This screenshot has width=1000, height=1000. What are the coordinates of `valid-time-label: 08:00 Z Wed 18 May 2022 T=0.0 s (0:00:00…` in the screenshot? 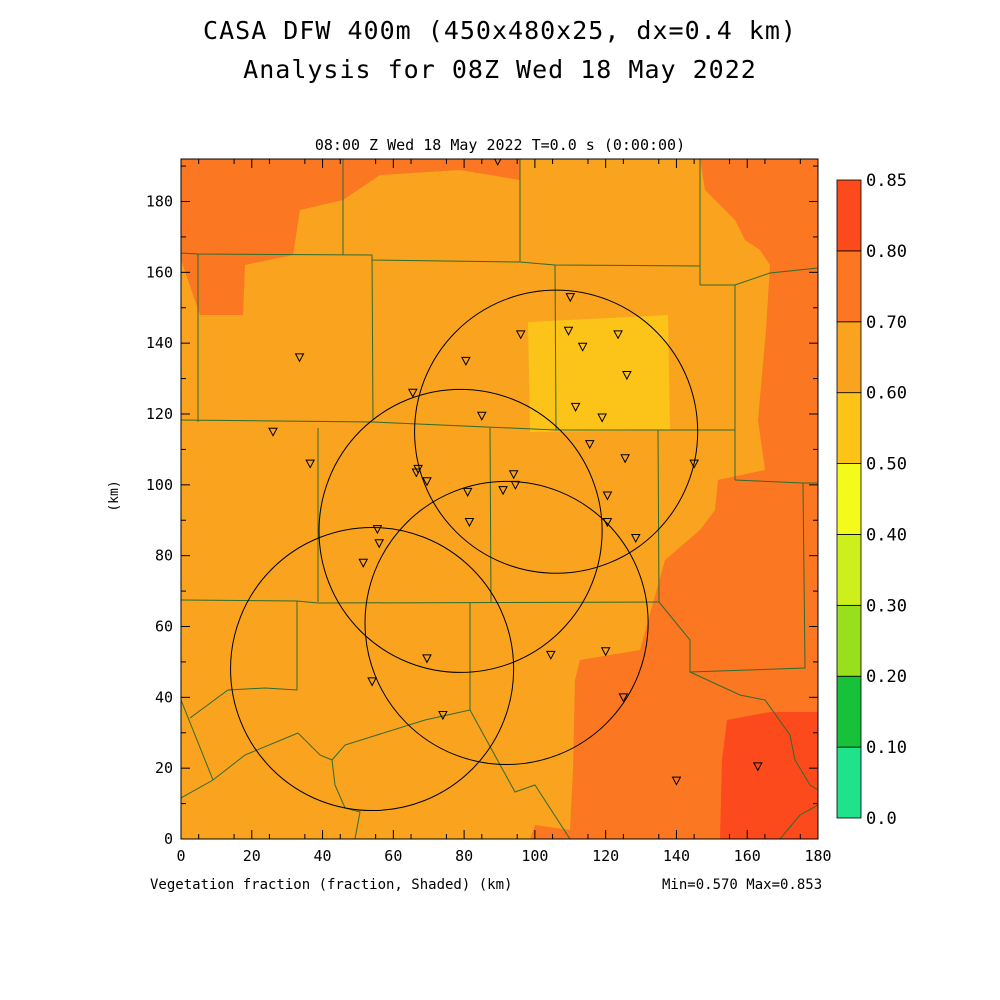 It's located at (500, 145).